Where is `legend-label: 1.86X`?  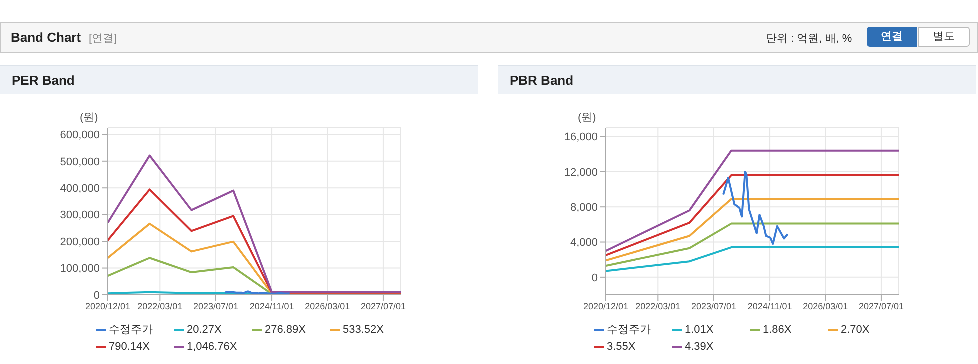
legend-label: 1.86X is located at coordinates (777, 330).